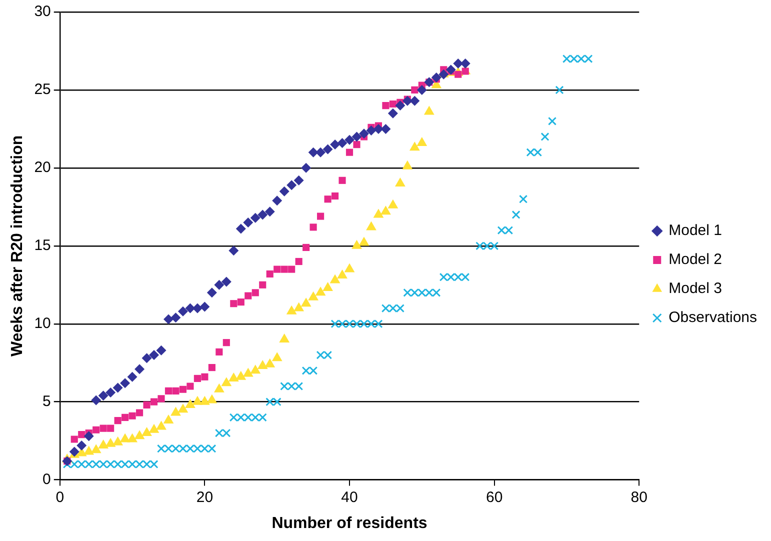 This screenshot has width=771, height=541. What do you see at coordinates (60, 497) in the screenshot?
I see `x-tick-label: 0` at bounding box center [60, 497].